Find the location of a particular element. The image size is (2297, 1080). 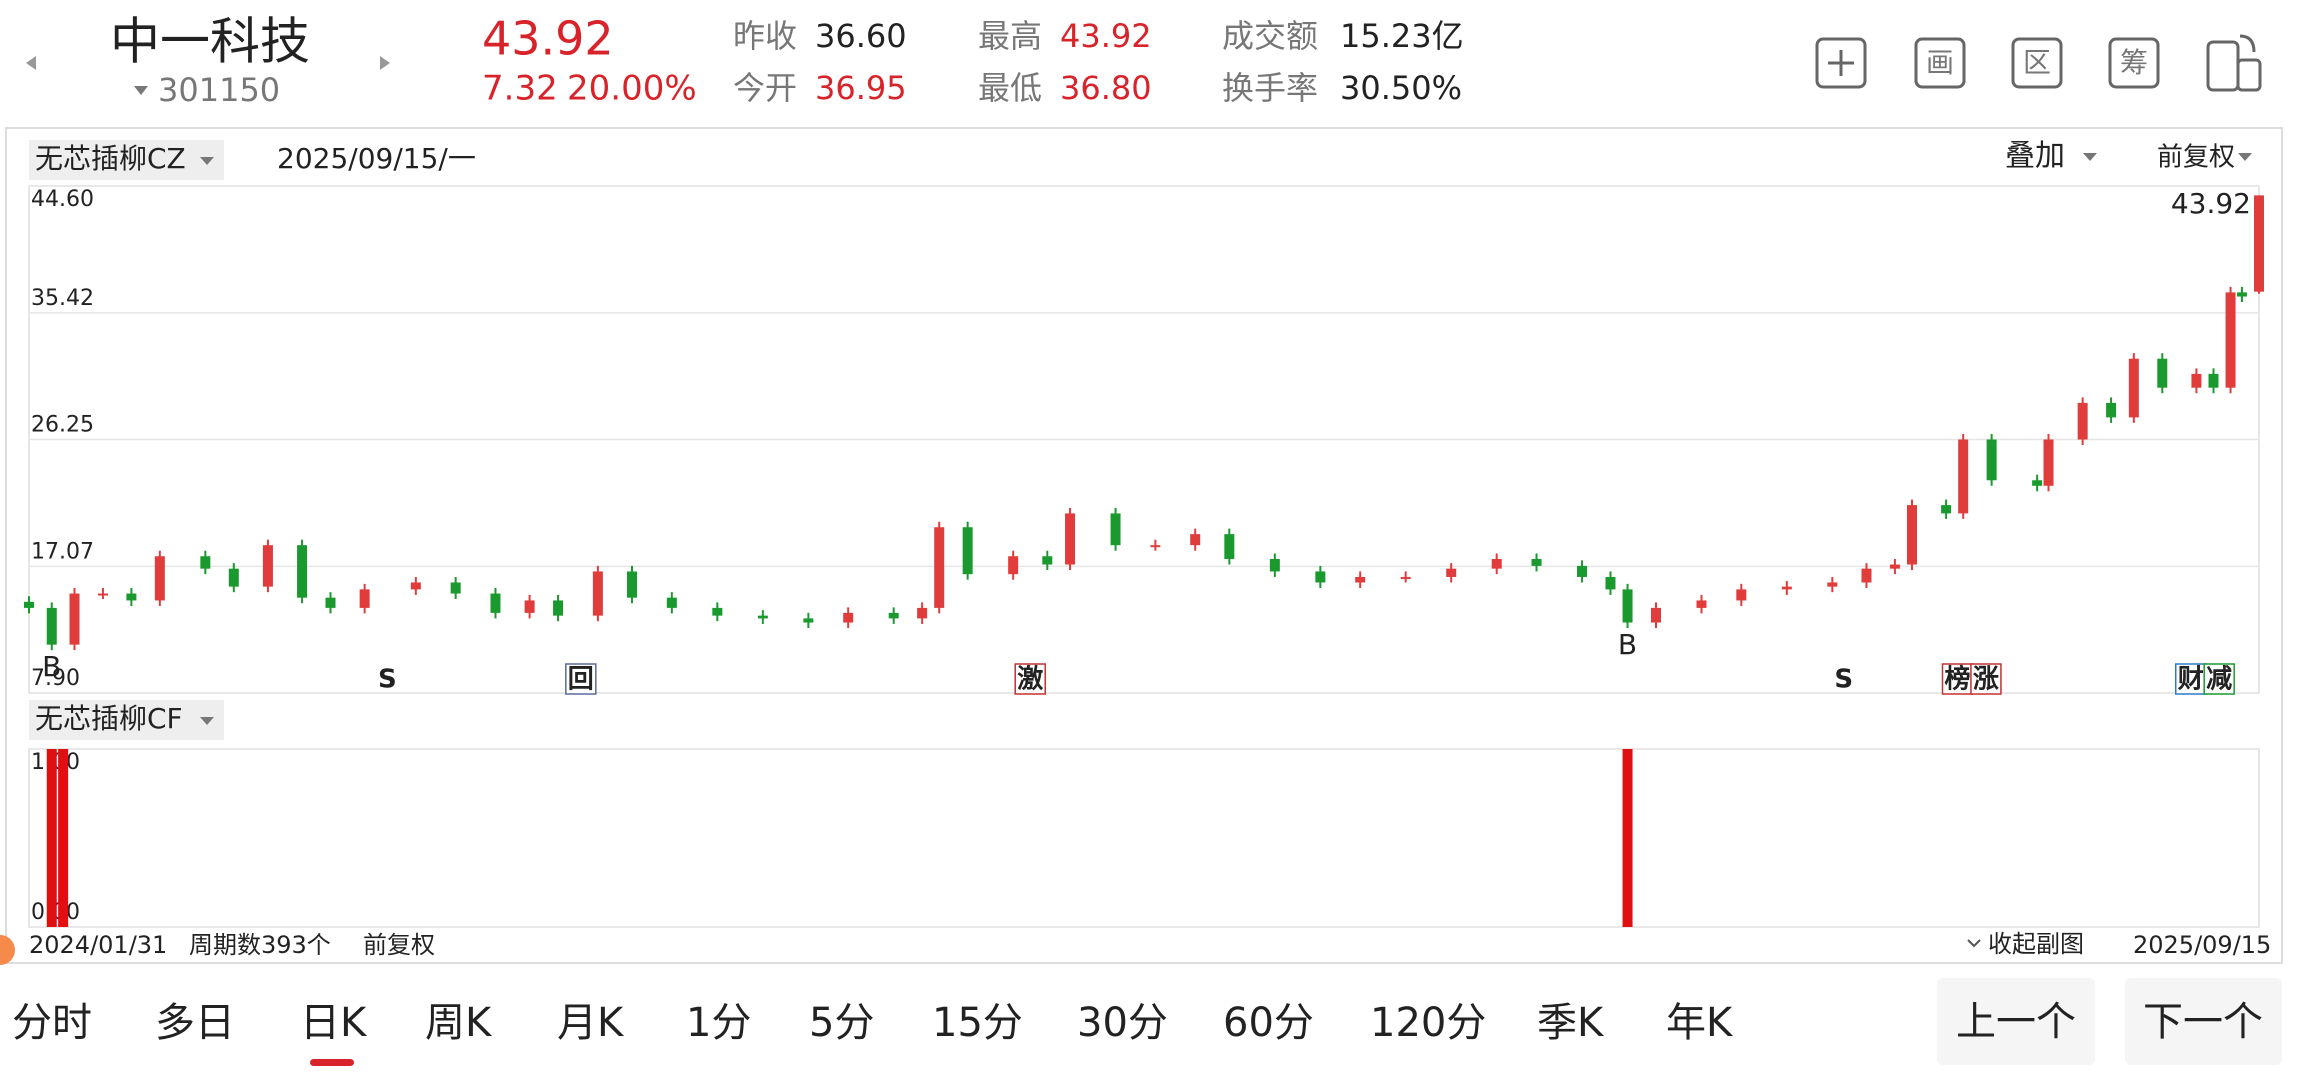

stat-value: 36.80 is located at coordinates (1106, 88).